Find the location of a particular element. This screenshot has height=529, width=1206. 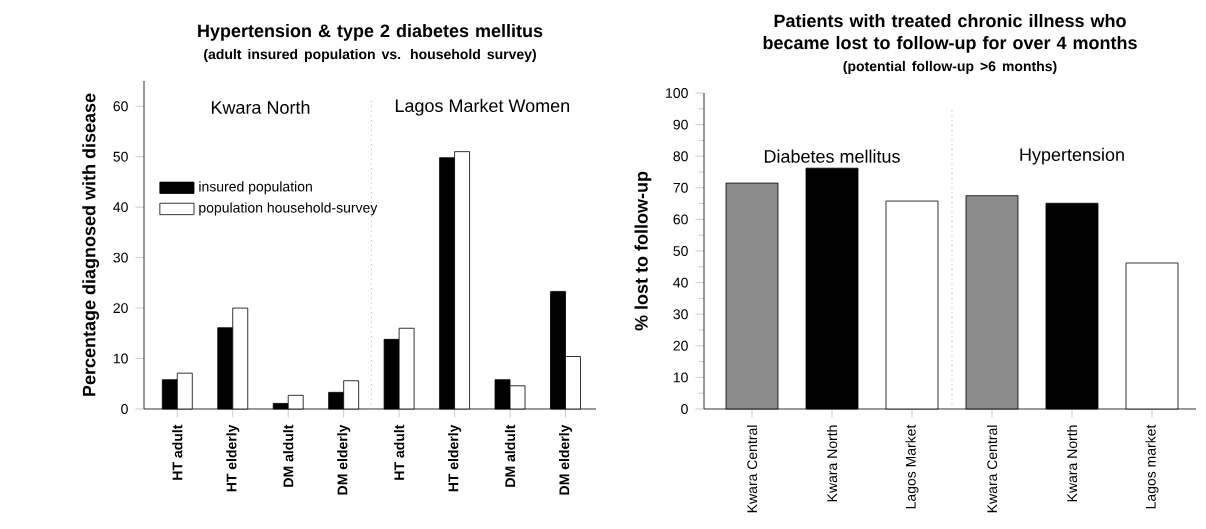

chart-subtitle: (potential follow-up >6 months) is located at coordinates (950, 67).